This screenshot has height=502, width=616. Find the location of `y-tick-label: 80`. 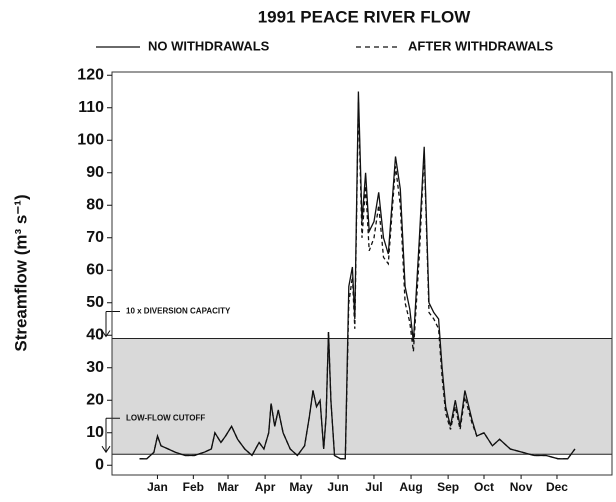

y-tick-label: 80 is located at coordinates (95, 204).